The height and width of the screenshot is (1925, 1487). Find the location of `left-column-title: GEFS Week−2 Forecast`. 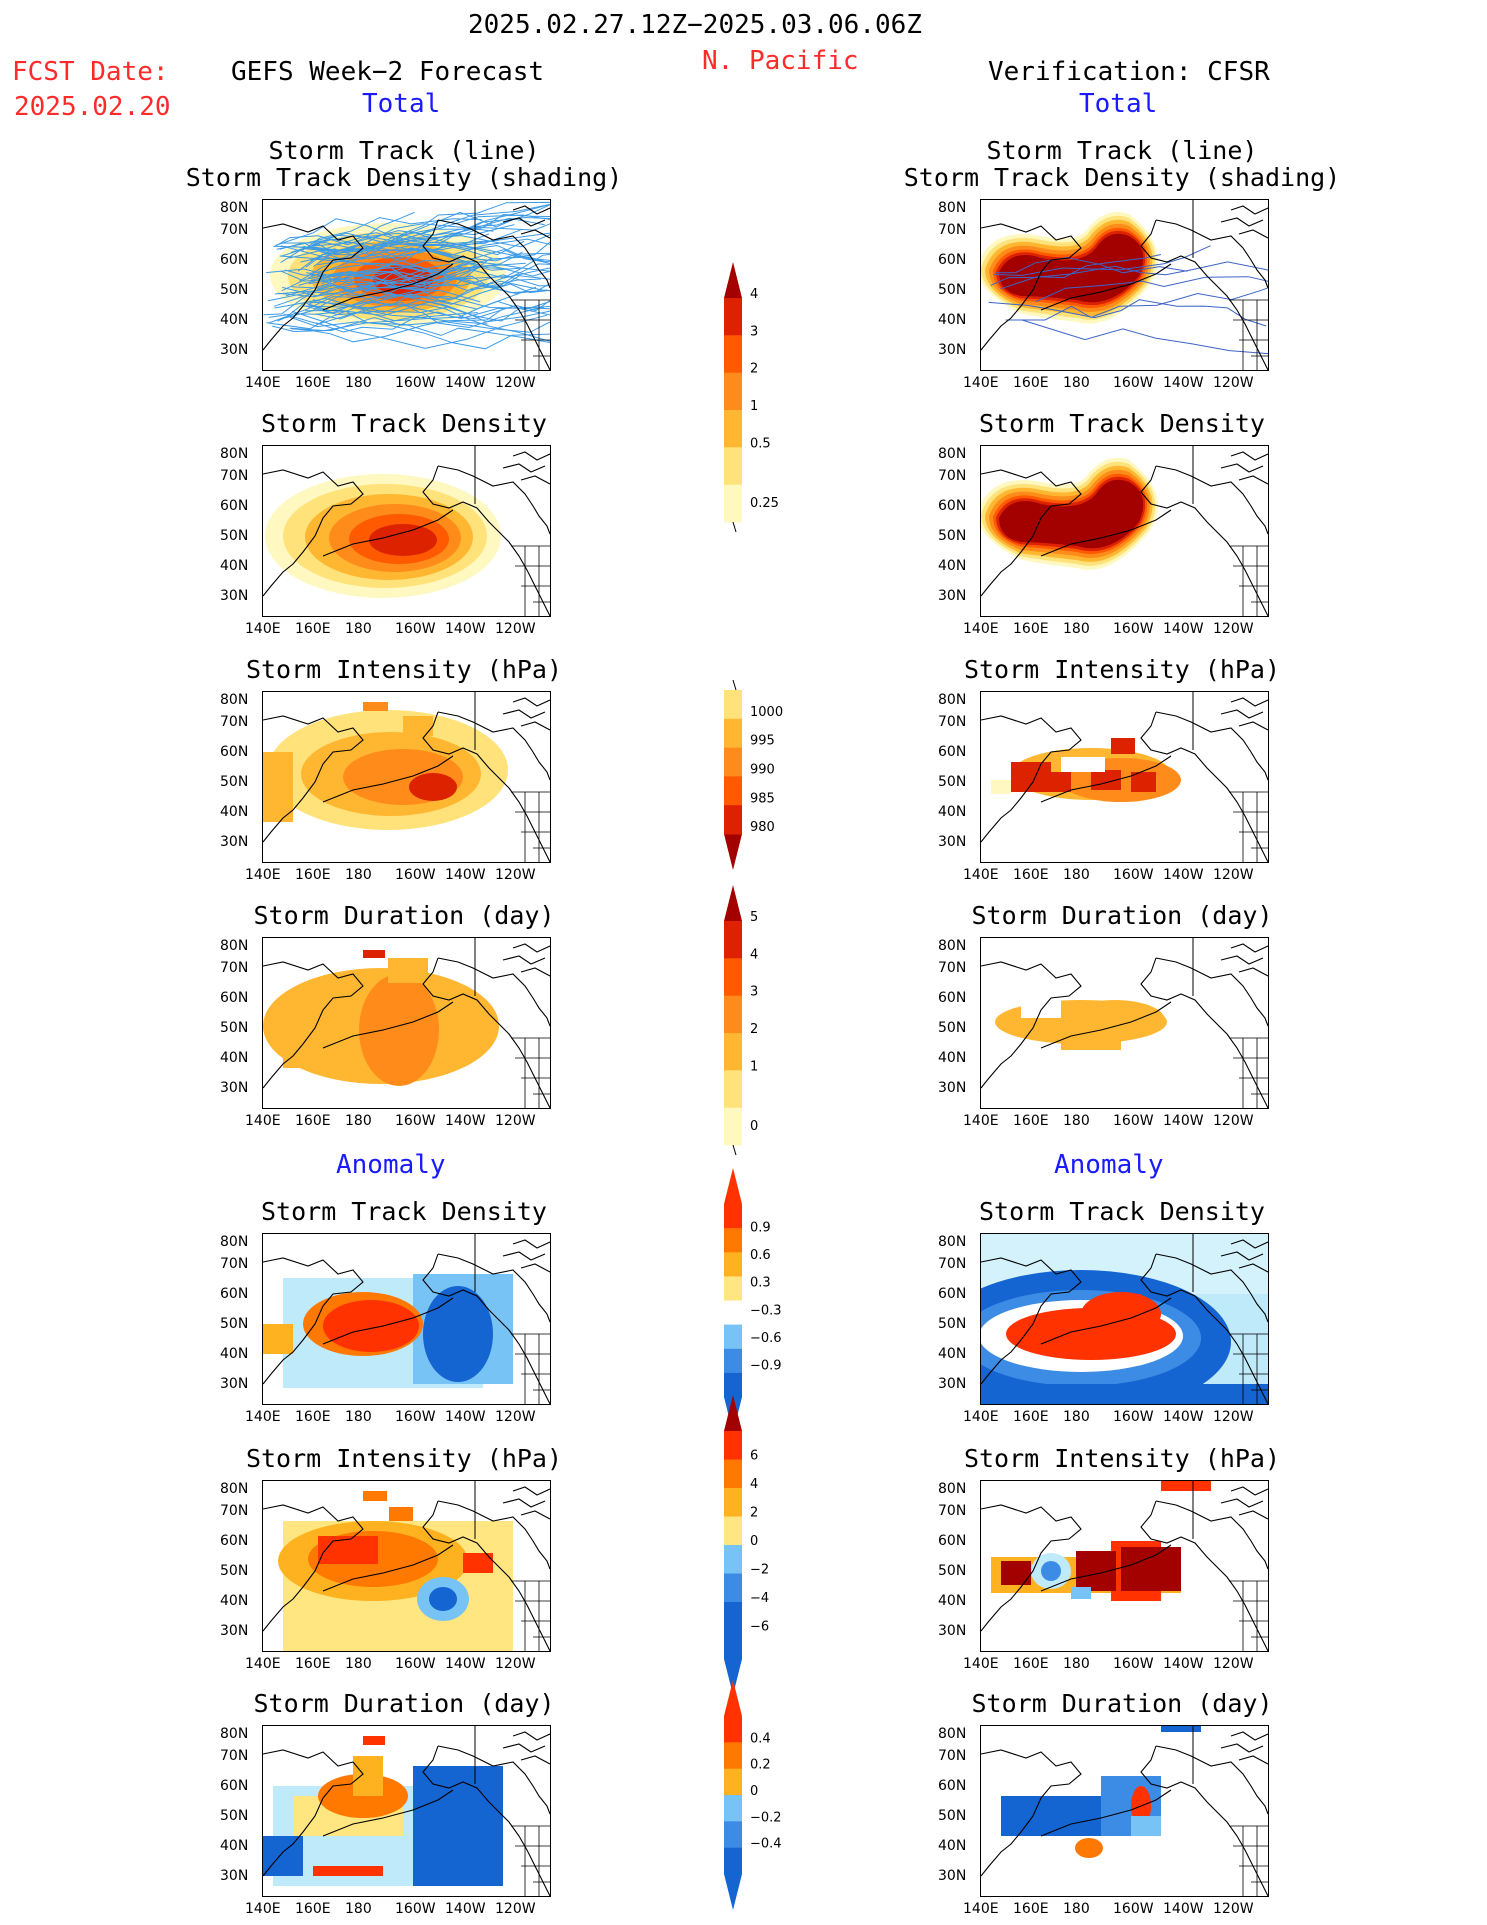

left-column-title: GEFS Week−2 Forecast is located at coordinates (388, 72).